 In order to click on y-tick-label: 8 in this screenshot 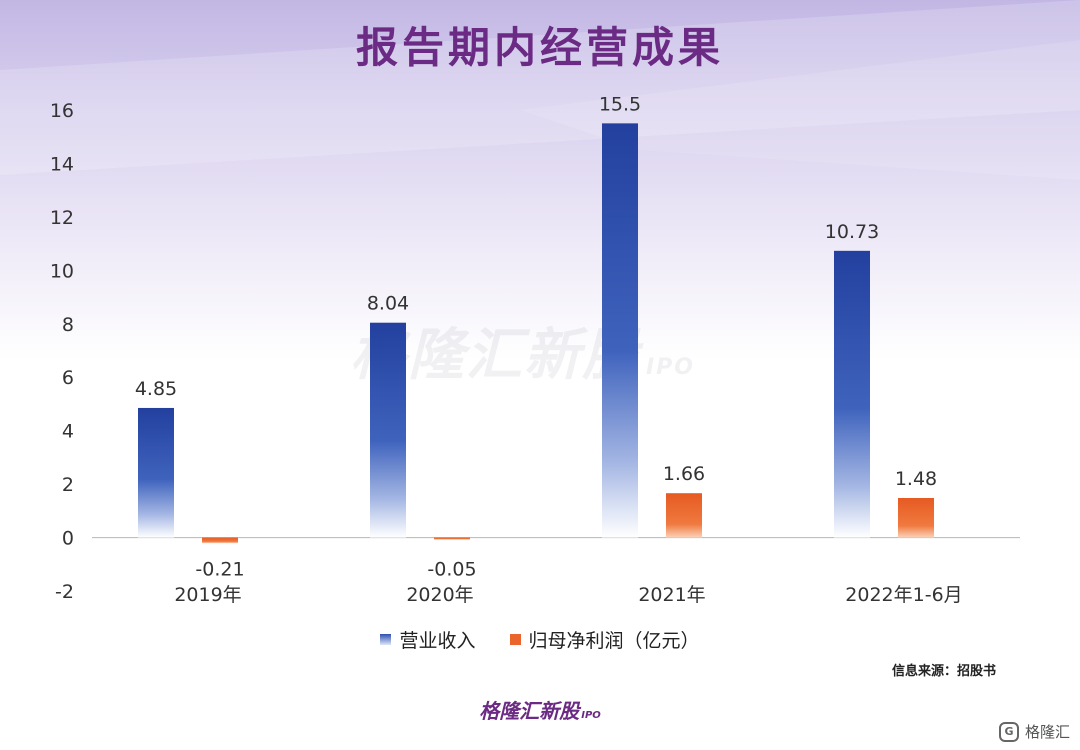, I will do `click(68, 325)`.